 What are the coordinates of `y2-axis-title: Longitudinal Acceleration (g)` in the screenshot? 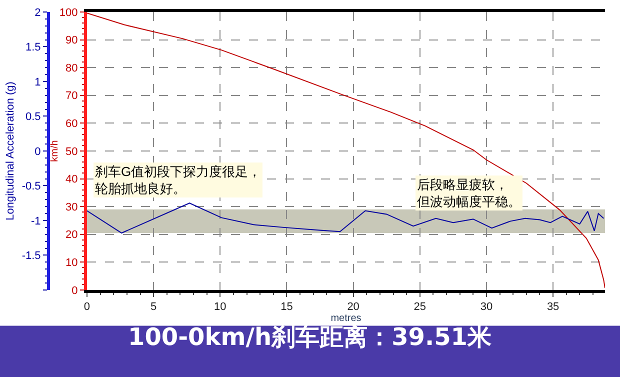 It's located at (10, 151).